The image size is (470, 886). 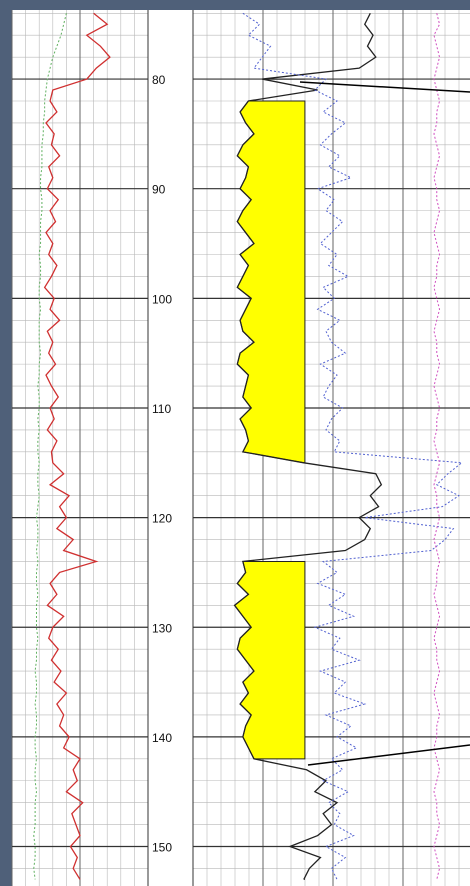 What do you see at coordinates (159, 190) in the screenshot?
I see `depth-label: 90` at bounding box center [159, 190].